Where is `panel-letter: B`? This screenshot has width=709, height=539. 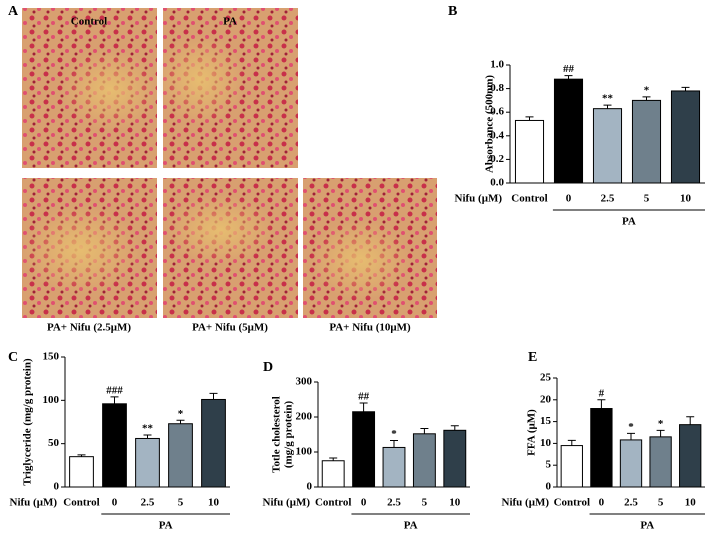
panel-letter: B is located at coordinates (452, 11).